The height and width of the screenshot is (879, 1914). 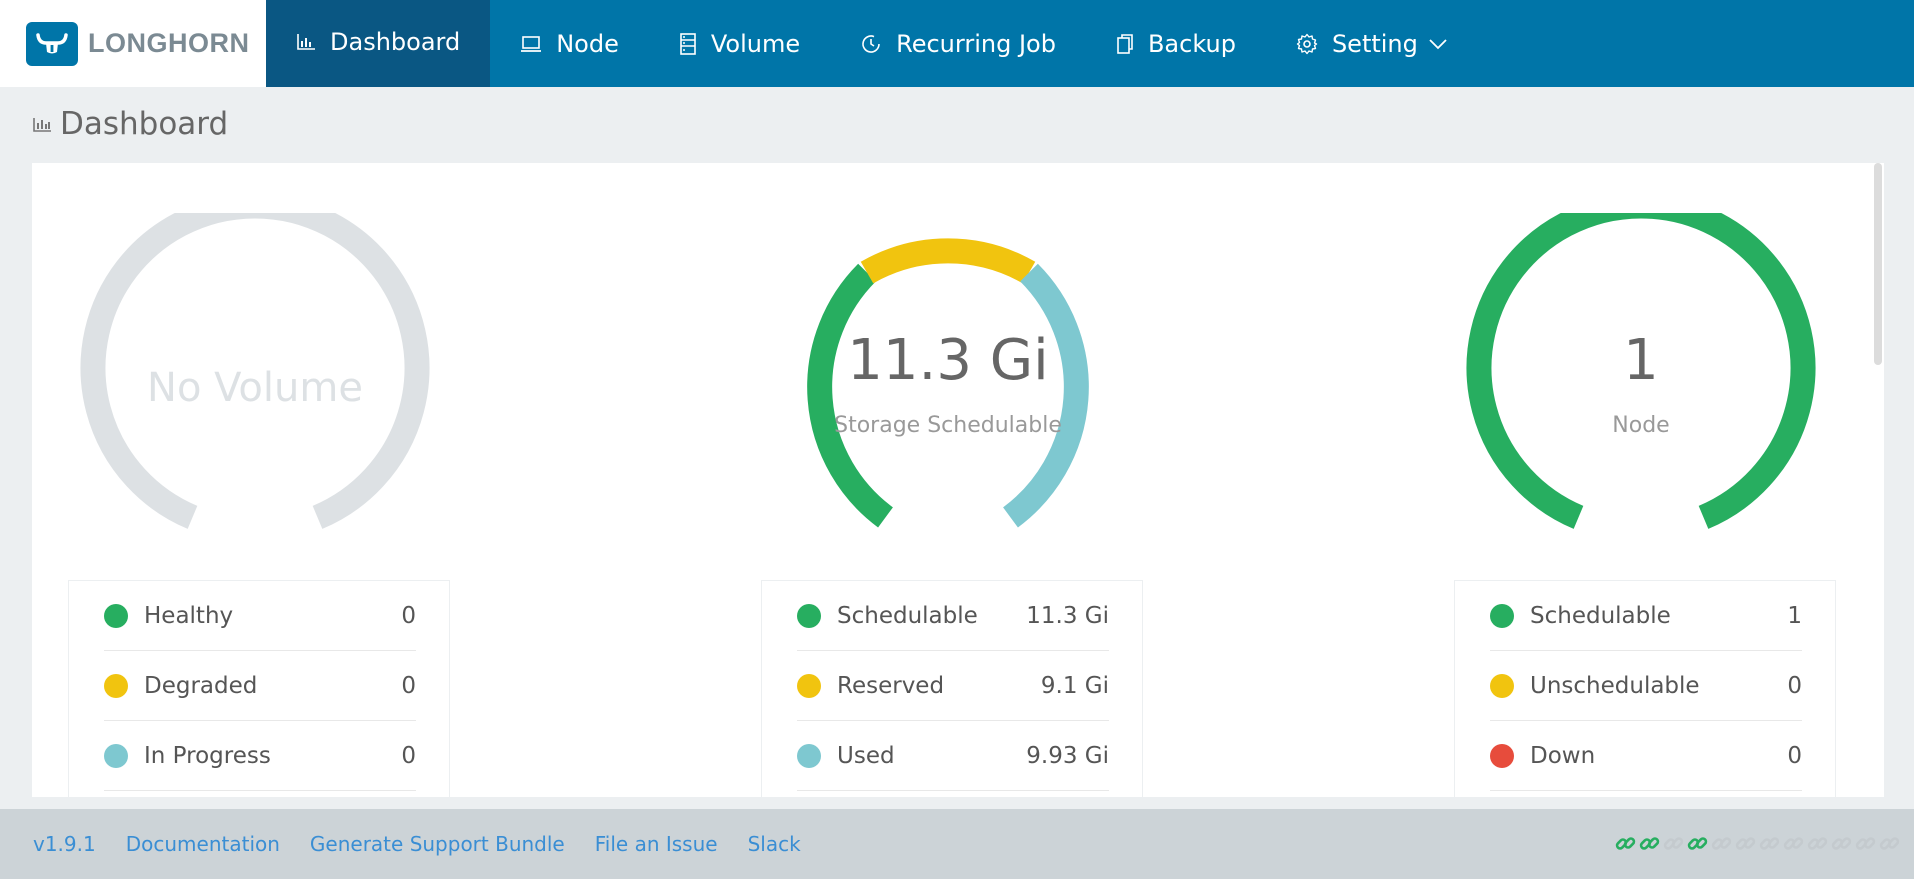 I want to click on volume-gauge-chart, so click(x=255, y=371).